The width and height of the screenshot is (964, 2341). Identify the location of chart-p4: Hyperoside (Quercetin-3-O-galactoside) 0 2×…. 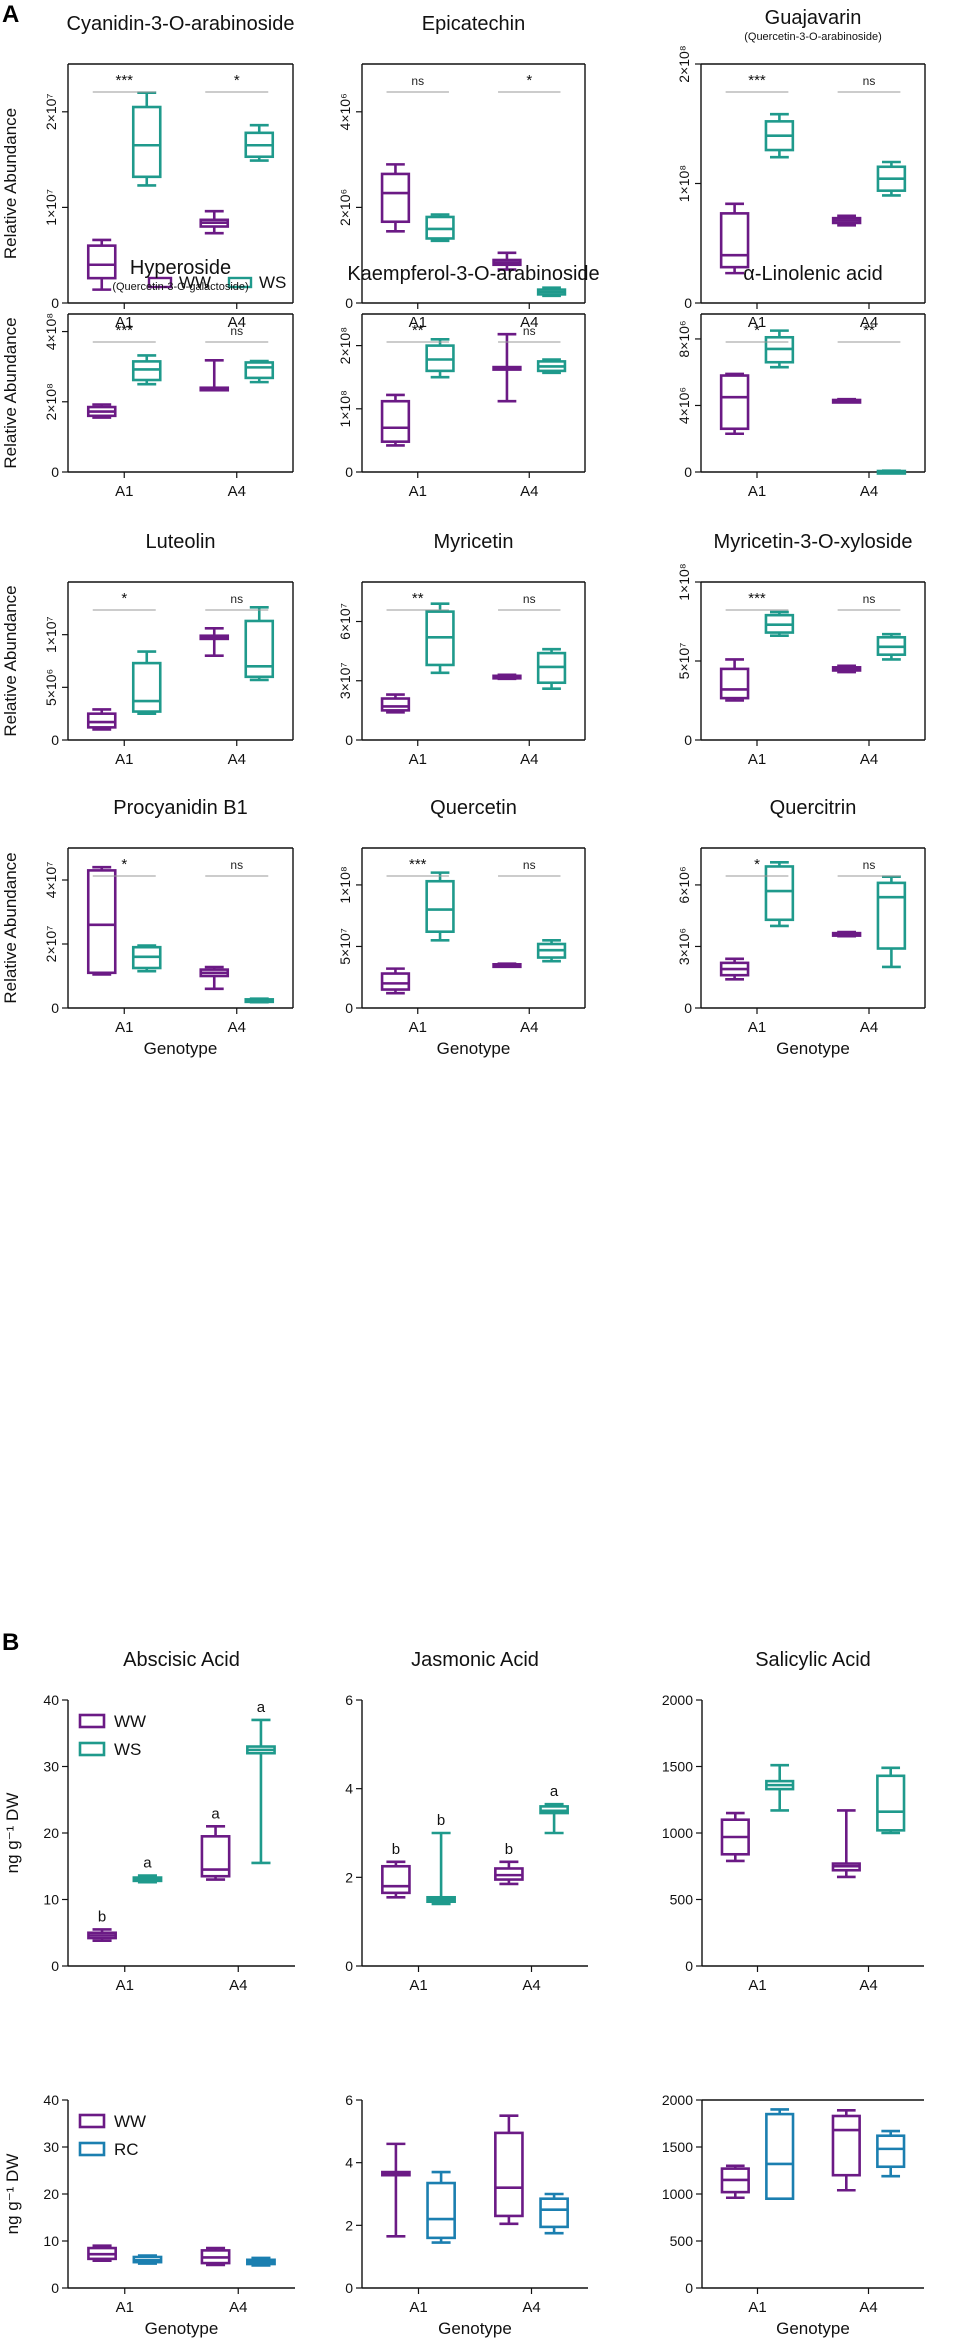
(147, 378).